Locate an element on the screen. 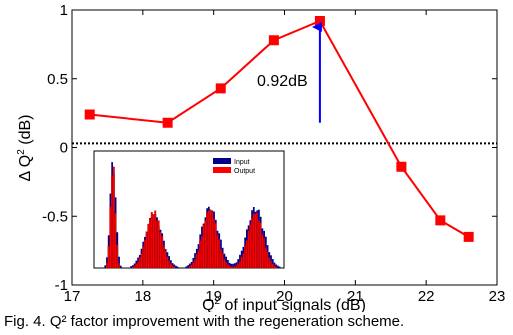 The height and width of the screenshot is (335, 513). y-axis-label: Δ Q2 (dB) is located at coordinates (25, 148).